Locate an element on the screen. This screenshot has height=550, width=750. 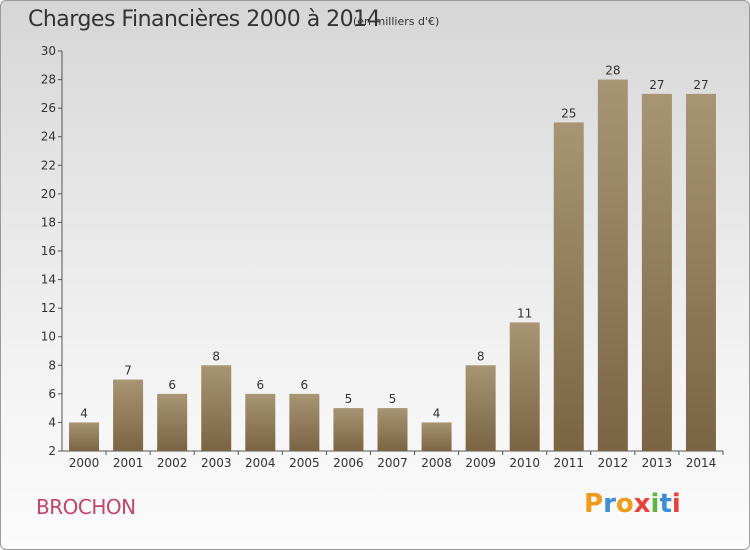
x-tick-label: 2011 is located at coordinates (568, 463).